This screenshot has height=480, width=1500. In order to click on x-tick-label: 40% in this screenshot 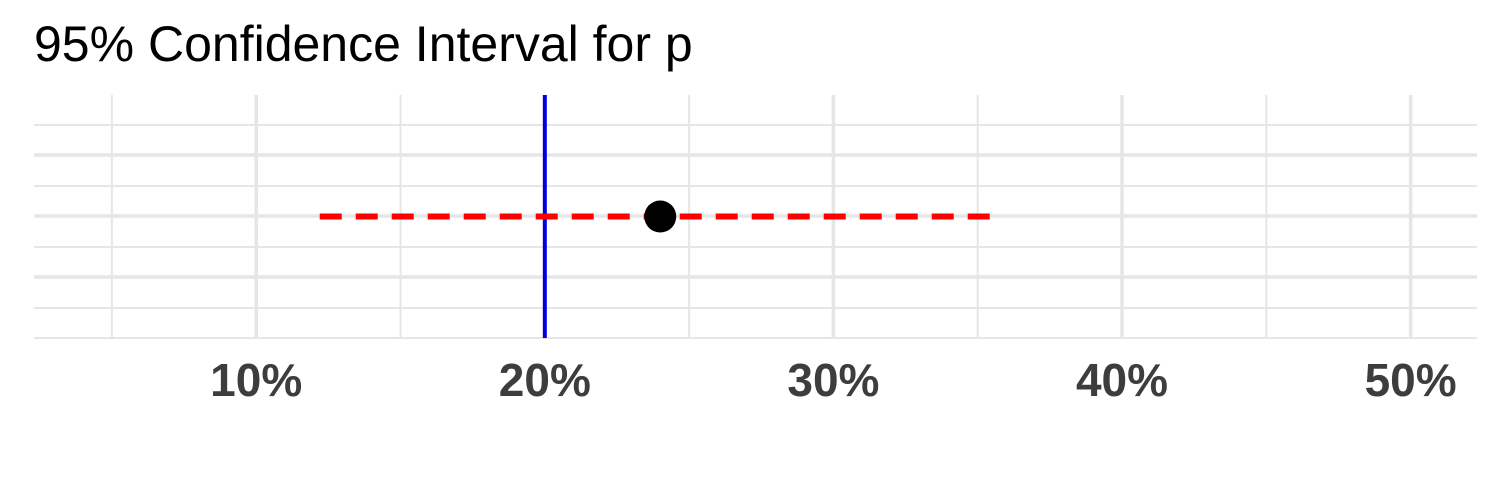, I will do `click(1122, 380)`.